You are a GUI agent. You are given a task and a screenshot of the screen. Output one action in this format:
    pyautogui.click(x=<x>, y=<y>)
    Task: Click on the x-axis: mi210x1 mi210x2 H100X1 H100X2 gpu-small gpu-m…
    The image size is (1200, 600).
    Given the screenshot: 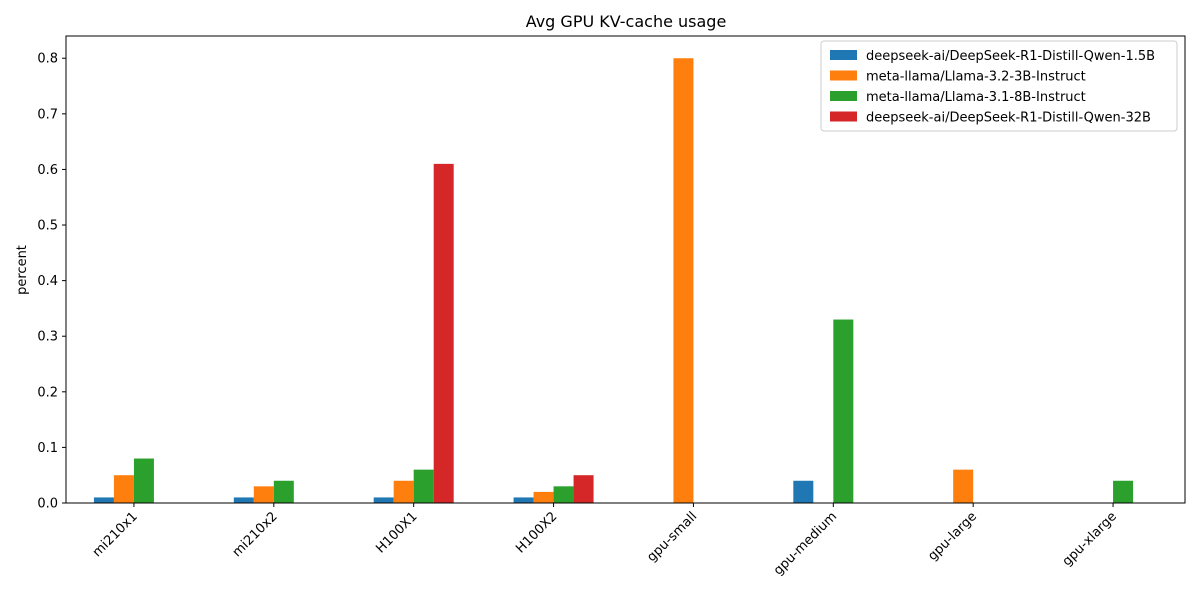 What is the action you would take?
    pyautogui.click(x=605, y=540)
    